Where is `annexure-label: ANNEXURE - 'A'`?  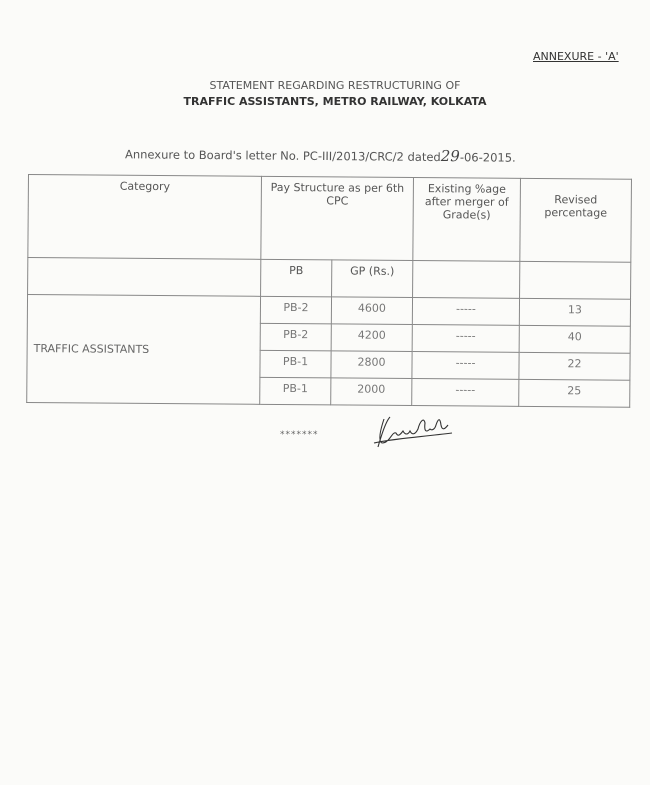 annexure-label: ANNEXURE - 'A' is located at coordinates (576, 56).